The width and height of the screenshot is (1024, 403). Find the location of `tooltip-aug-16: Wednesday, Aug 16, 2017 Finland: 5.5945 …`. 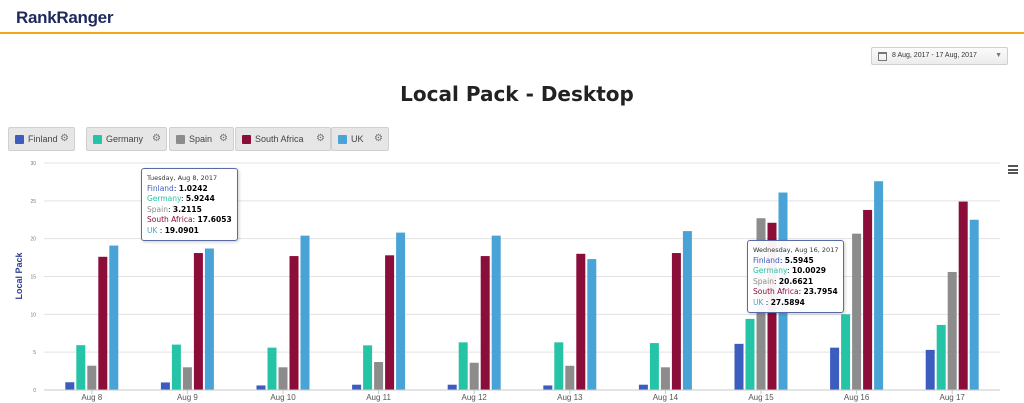

tooltip-aug-16: Wednesday, Aug 16, 2017 Finland: 5.5945 … is located at coordinates (796, 276).